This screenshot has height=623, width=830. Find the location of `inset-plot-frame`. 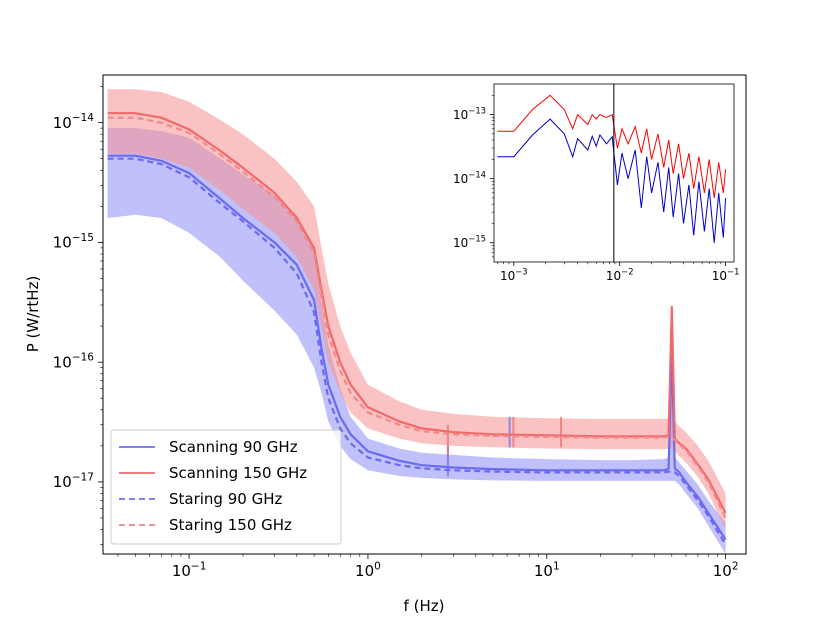

inset-plot-frame is located at coordinates (614, 173).